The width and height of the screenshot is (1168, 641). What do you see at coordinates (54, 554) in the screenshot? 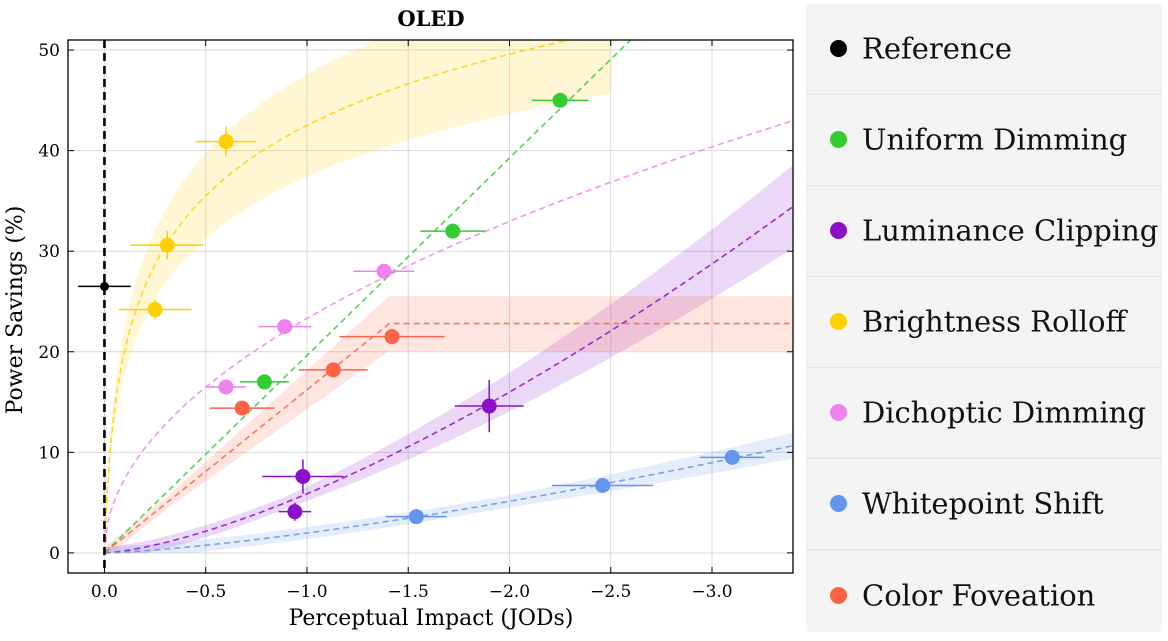
I see `y-tick-label: 0` at bounding box center [54, 554].